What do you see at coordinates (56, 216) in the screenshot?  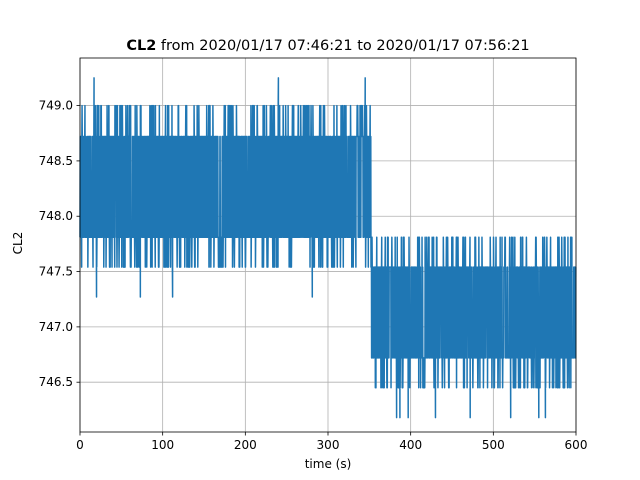 I see `y-tick-label: 748.0` at bounding box center [56, 216].